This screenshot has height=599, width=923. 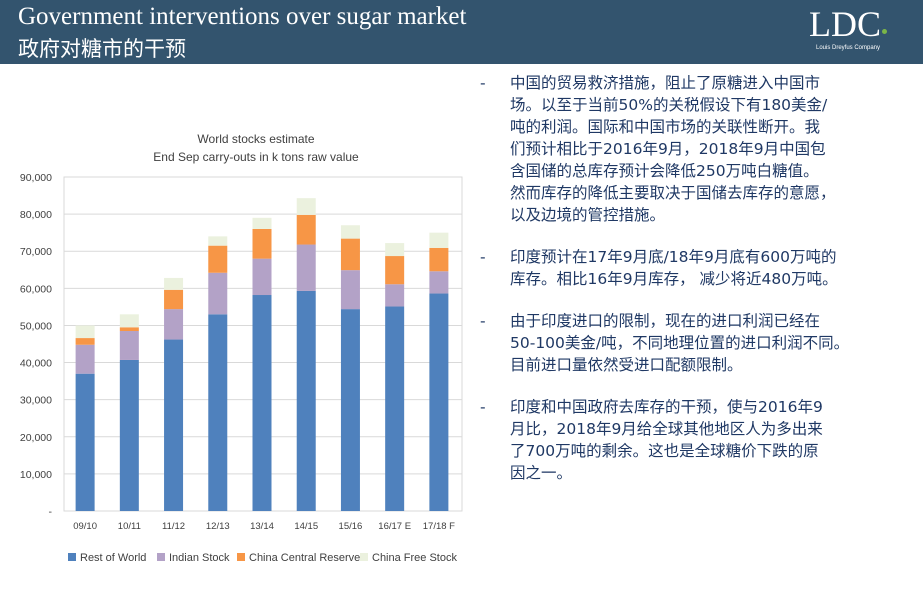 I want to click on legend-label: China Central Reserve, so click(x=304, y=558).